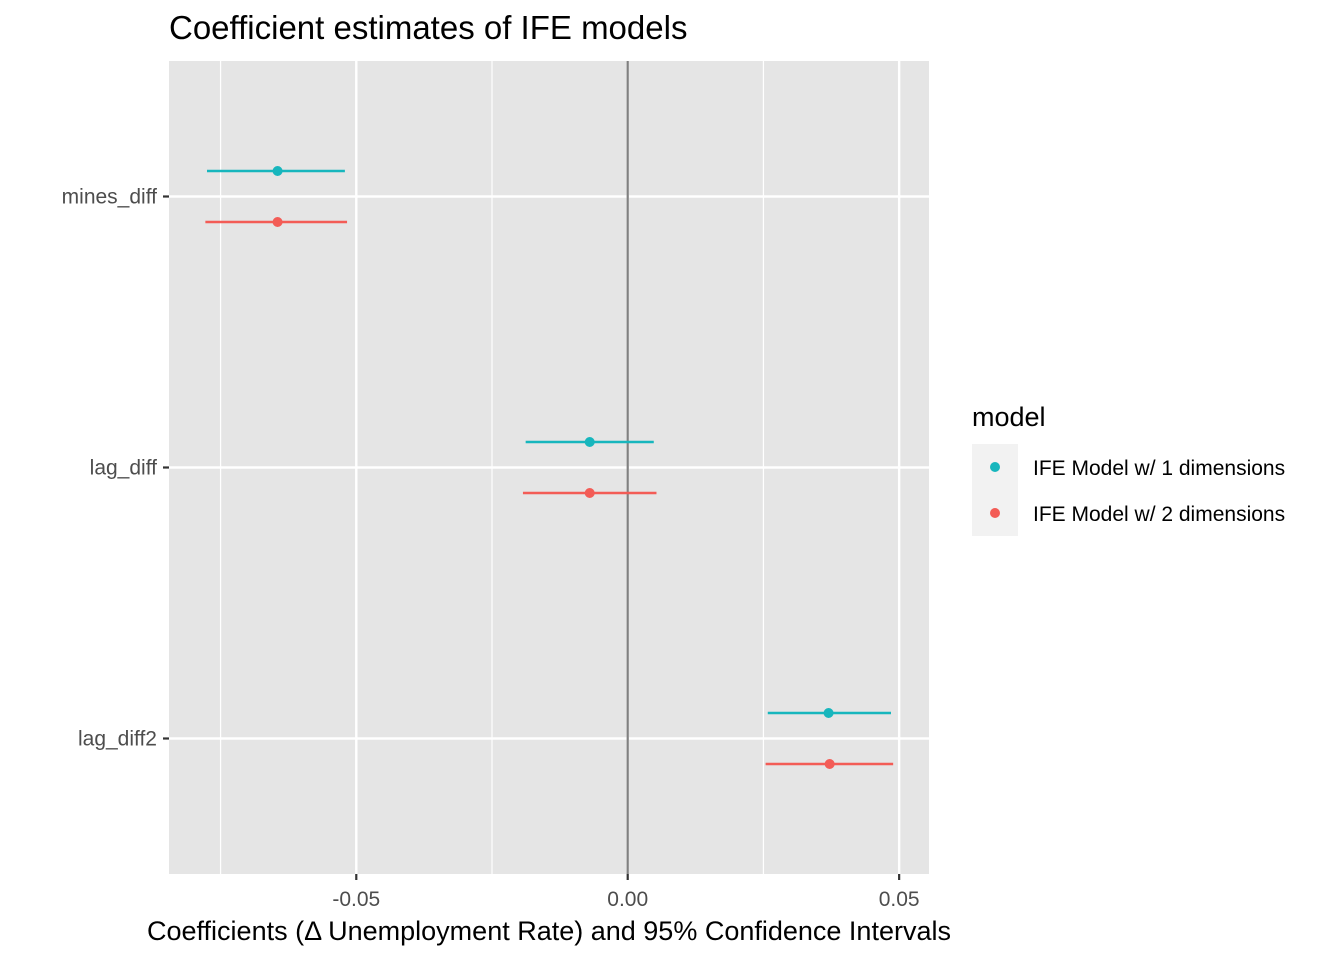 This screenshot has width=1344, height=960. What do you see at coordinates (109, 197) in the screenshot?
I see `y-tick-label: mines_diff` at bounding box center [109, 197].